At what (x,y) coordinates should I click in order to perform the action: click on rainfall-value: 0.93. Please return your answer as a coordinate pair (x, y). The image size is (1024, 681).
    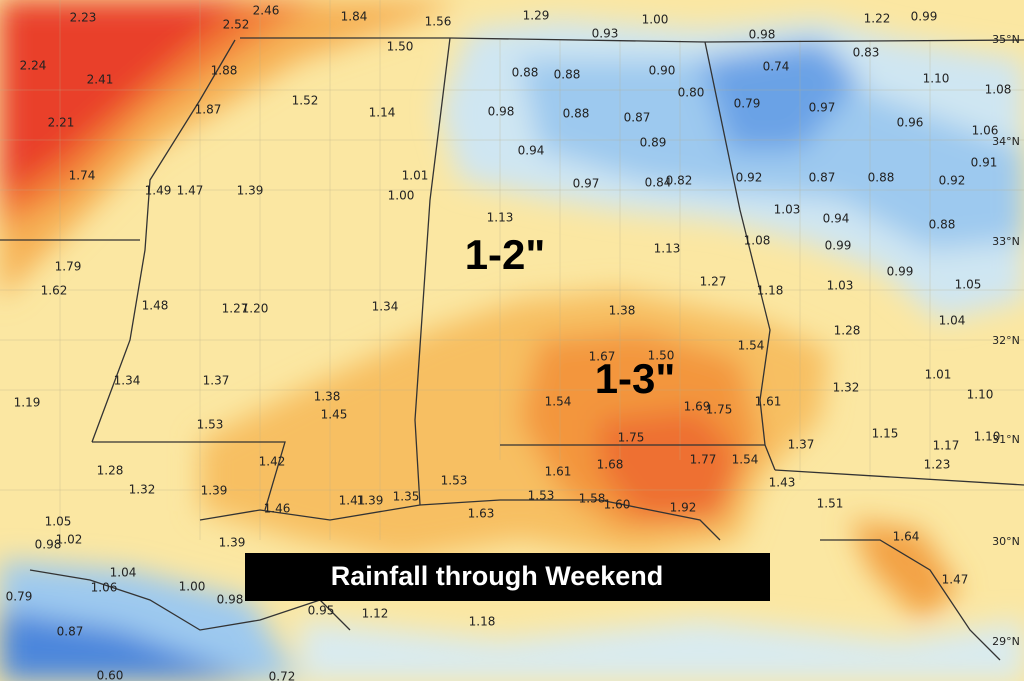
    Looking at the image, I should click on (605, 34).